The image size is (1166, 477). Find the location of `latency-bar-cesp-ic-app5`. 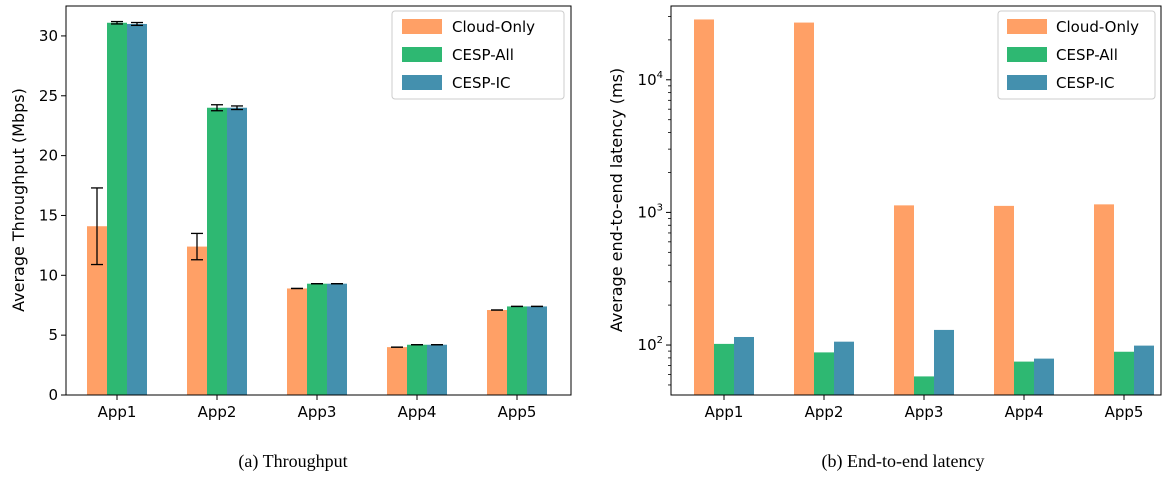

latency-bar-cesp-ic-app5 is located at coordinates (1144, 370).